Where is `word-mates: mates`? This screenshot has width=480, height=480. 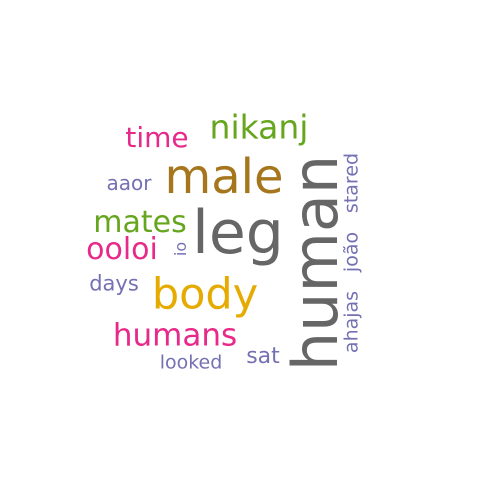
word-mates: mates is located at coordinates (140, 222).